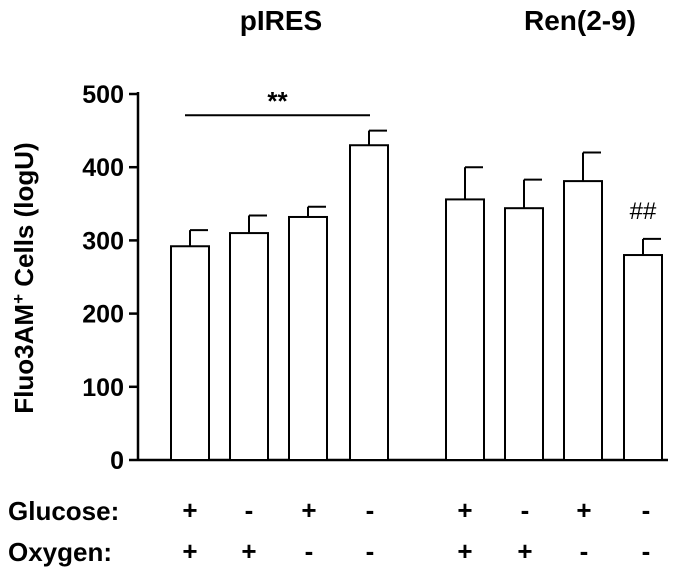  I want to click on y-tick-label: 200, so click(103, 315).